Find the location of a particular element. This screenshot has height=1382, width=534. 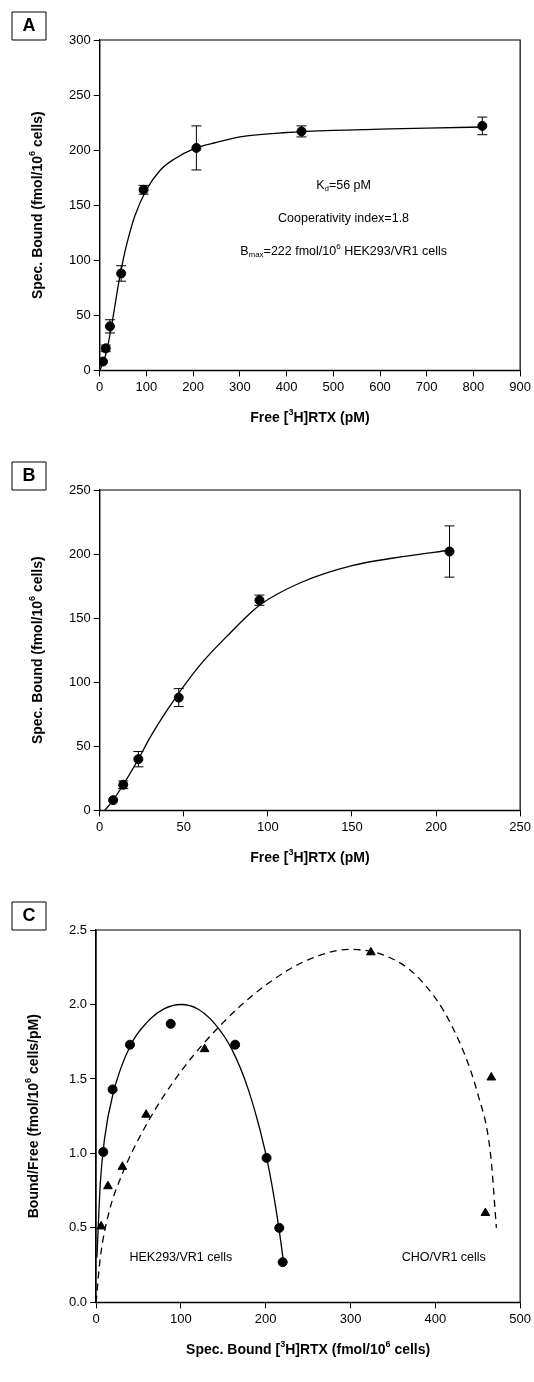

y-tick-label: 0.5 is located at coordinates (78, 1227).